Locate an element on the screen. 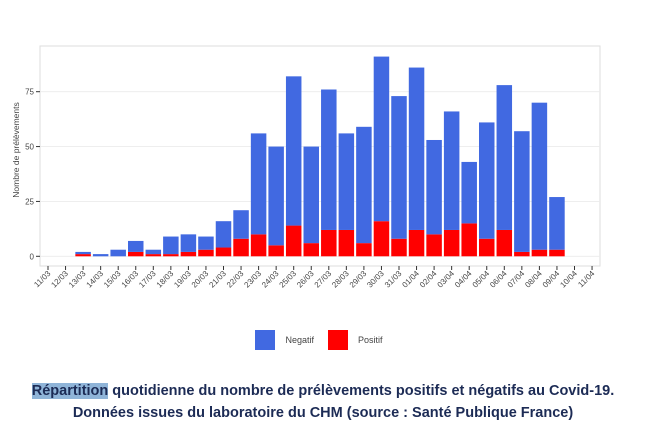 Image resolution: width=646 pixels, height=439 pixels. x-tick-label: 25/03 is located at coordinates (288, 279).